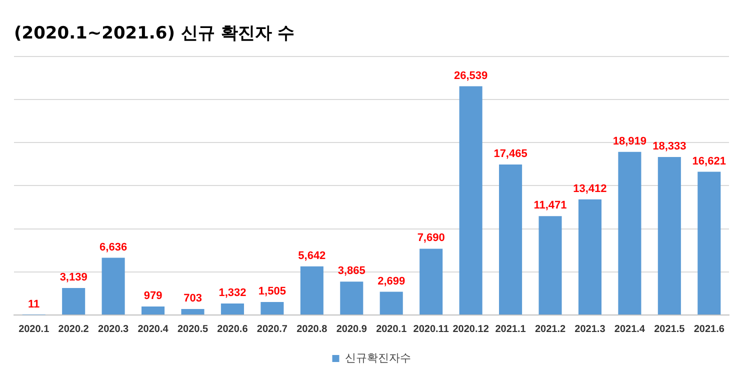 The height and width of the screenshot is (378, 743). I want to click on x-tick-label: 2020.6, so click(232, 329).